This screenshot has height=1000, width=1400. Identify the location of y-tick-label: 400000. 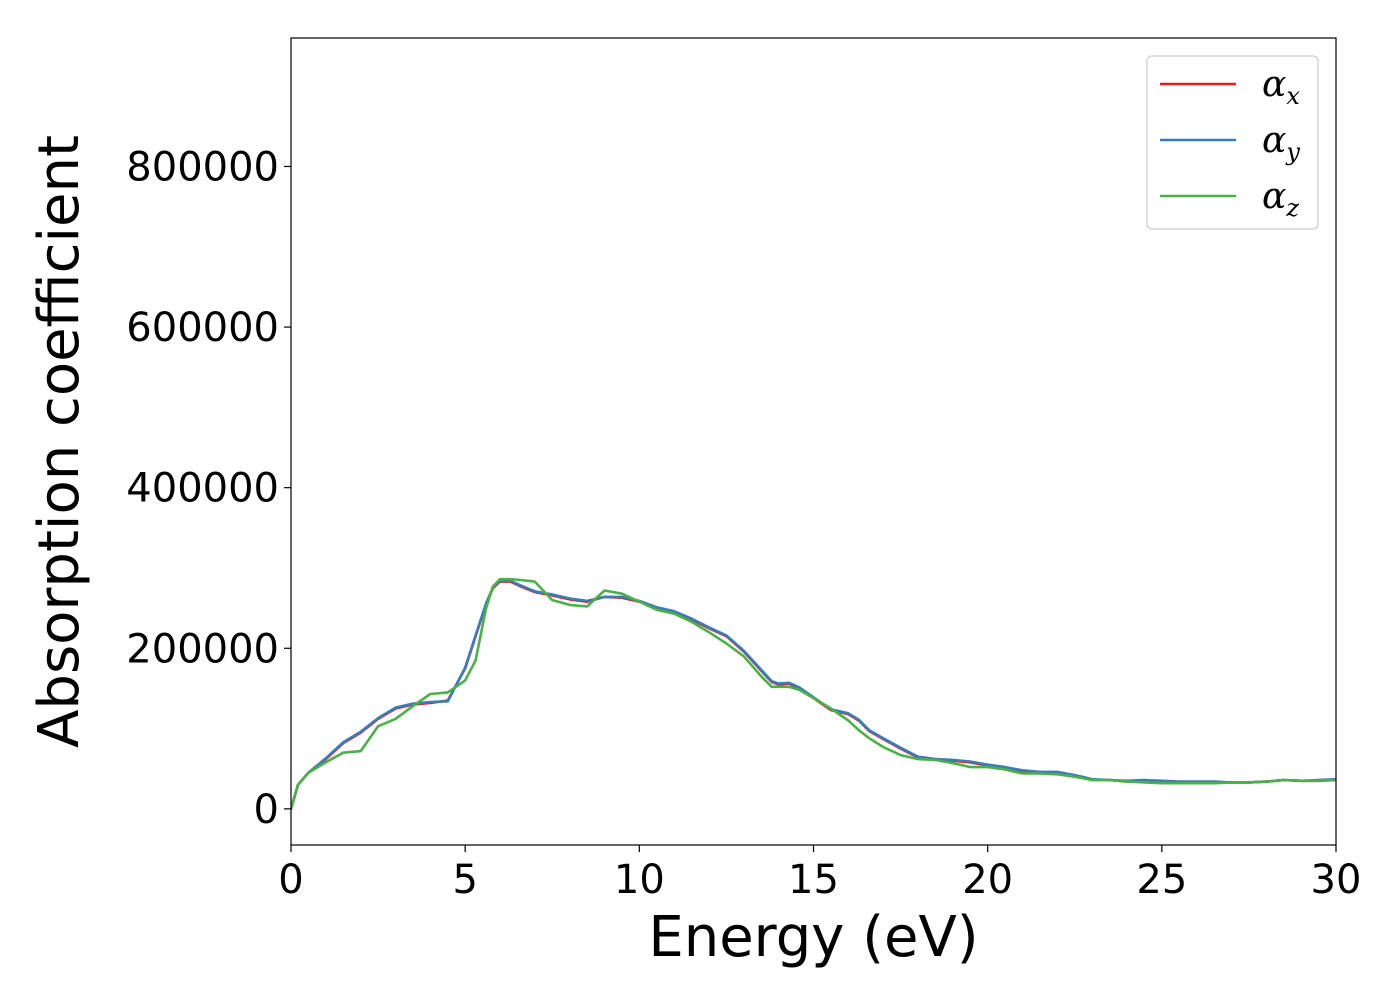
(202, 489).